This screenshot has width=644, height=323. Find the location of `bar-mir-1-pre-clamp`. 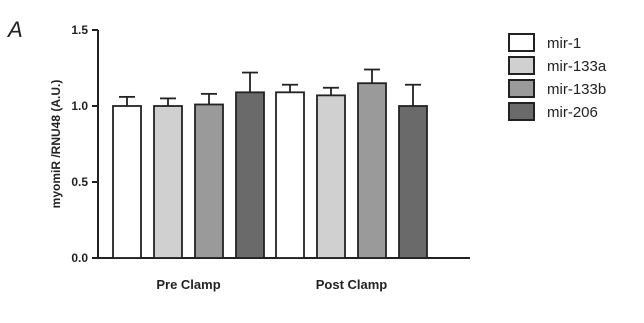

bar-mir-1-pre-clamp is located at coordinates (127, 182).